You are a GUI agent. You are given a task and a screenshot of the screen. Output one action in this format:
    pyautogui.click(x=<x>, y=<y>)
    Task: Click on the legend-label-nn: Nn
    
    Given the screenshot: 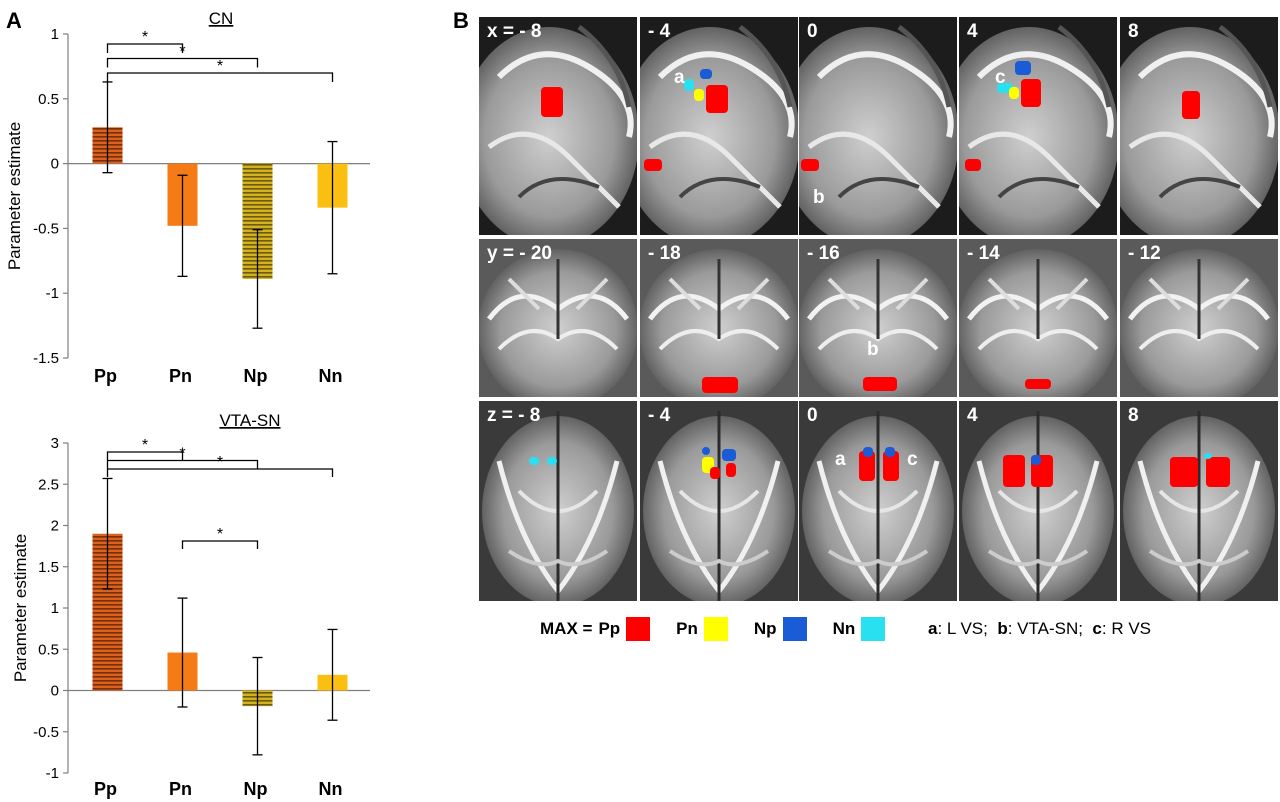 What is the action you would take?
    pyautogui.click(x=844, y=628)
    